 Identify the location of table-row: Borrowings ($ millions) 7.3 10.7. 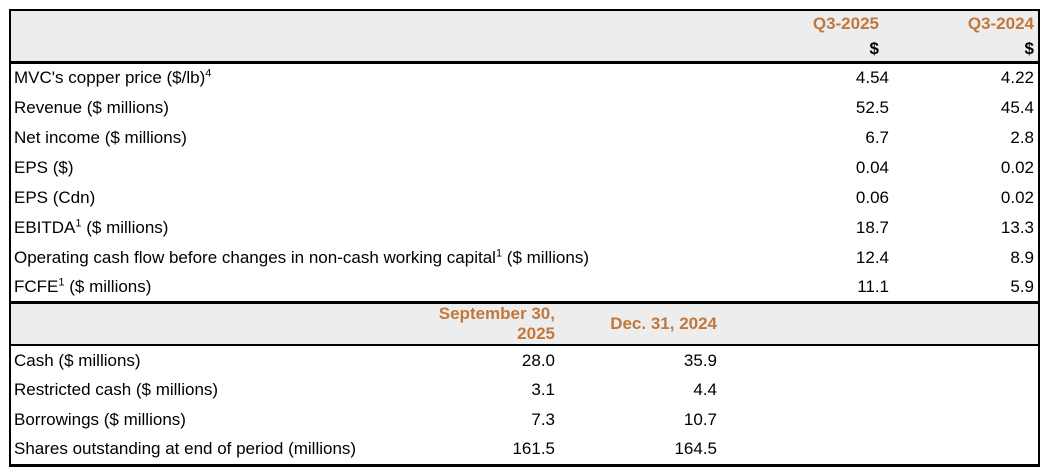
(524, 420).